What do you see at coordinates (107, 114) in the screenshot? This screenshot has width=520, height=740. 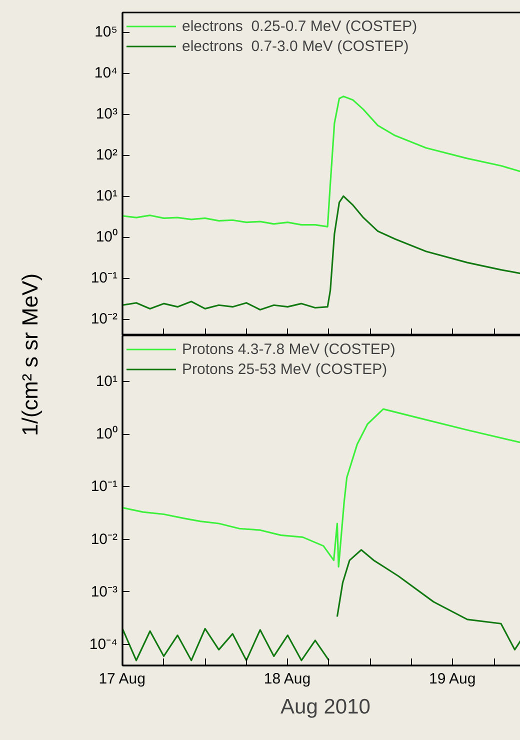 I see `y-tick-label: 10³` at bounding box center [107, 114].